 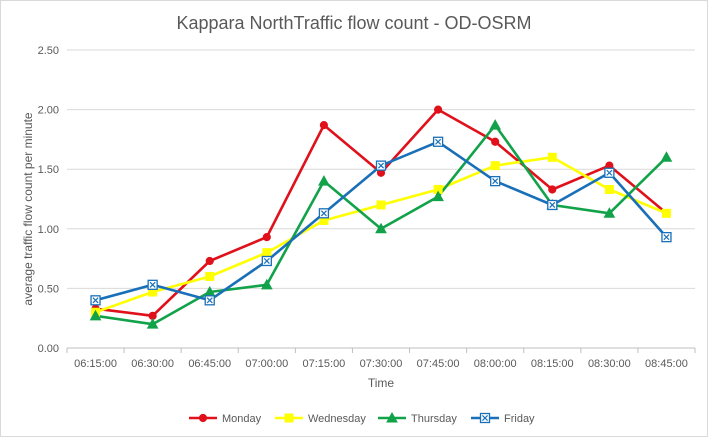 I want to click on legend-item-friday: Friday, so click(x=503, y=418).